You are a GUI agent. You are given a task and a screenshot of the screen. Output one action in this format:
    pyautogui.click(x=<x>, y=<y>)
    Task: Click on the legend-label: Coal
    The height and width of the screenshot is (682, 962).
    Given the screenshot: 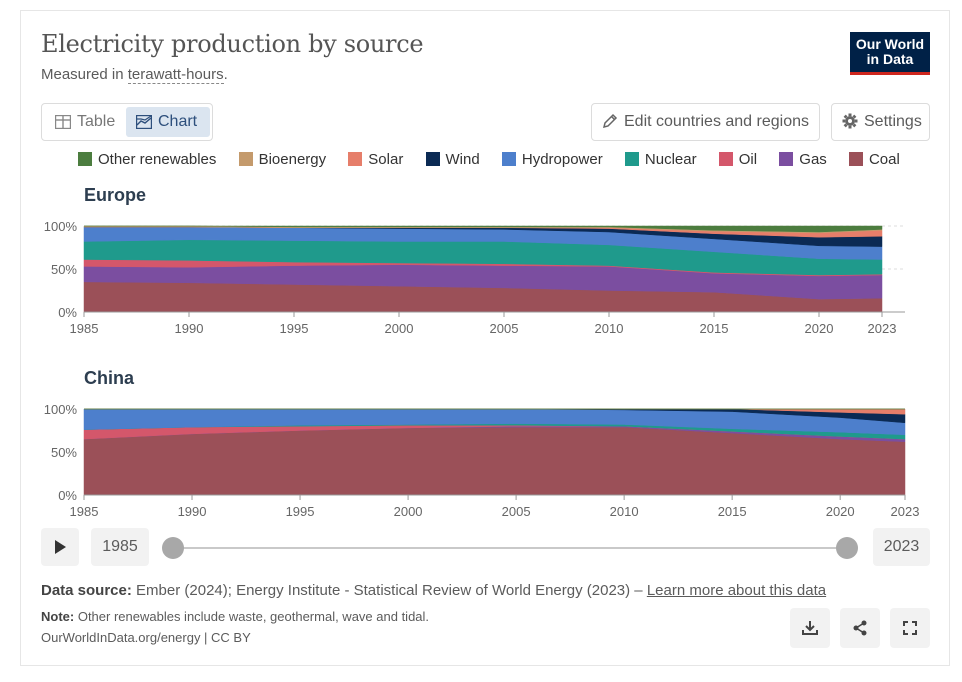 What is the action you would take?
    pyautogui.click(x=884, y=159)
    